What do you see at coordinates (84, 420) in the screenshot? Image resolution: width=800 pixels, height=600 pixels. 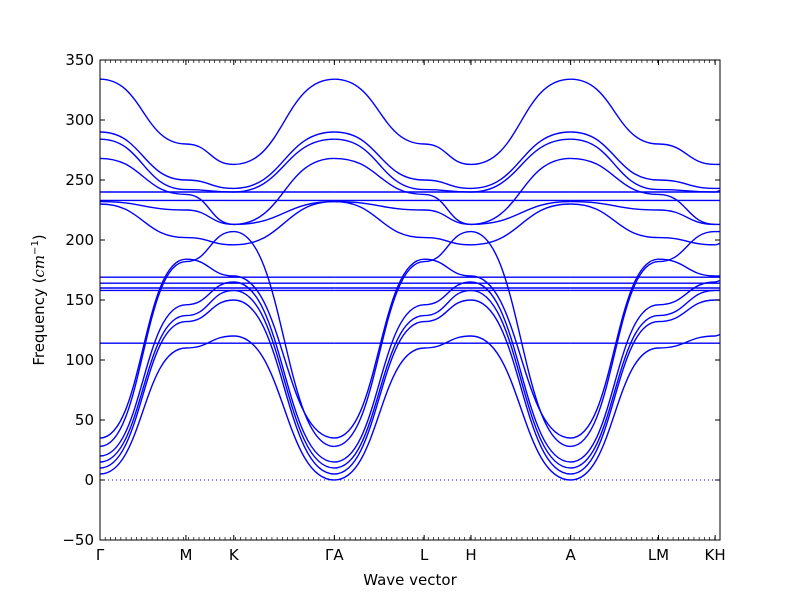 I see `y-tick-label: 50` at bounding box center [84, 420].